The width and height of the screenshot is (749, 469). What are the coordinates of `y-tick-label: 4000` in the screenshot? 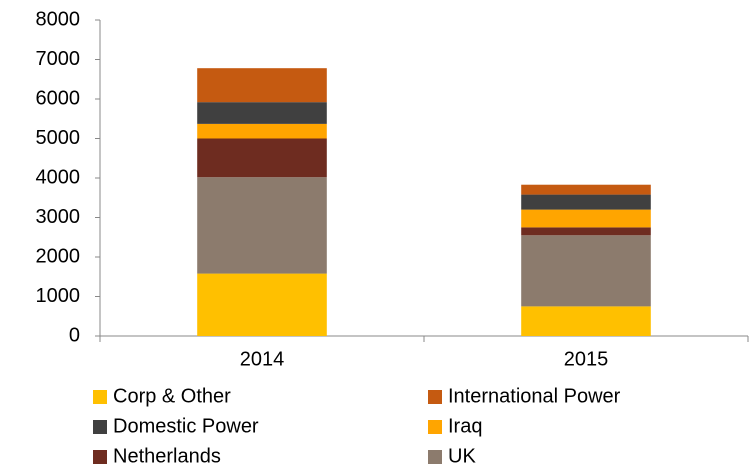 It's located at (58, 177).